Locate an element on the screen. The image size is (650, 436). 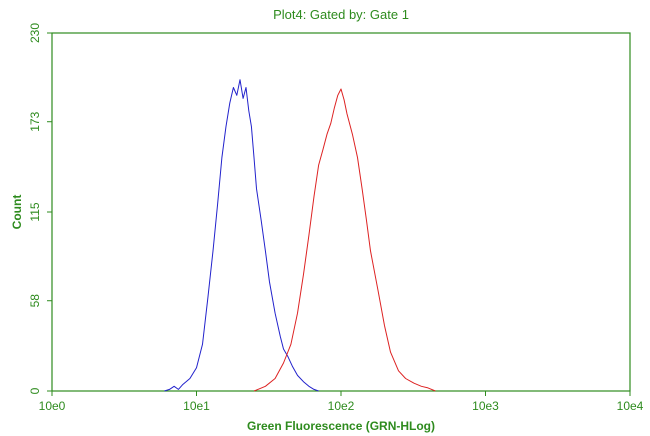
y-axis-ticks: 0 58 115 173 230 is located at coordinates (40, 208).